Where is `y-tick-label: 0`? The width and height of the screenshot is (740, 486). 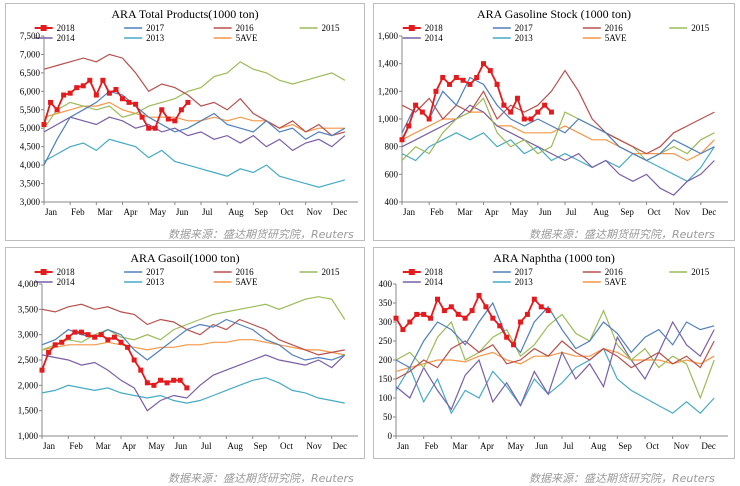 y-tick-label: 0 is located at coordinates (390, 436).